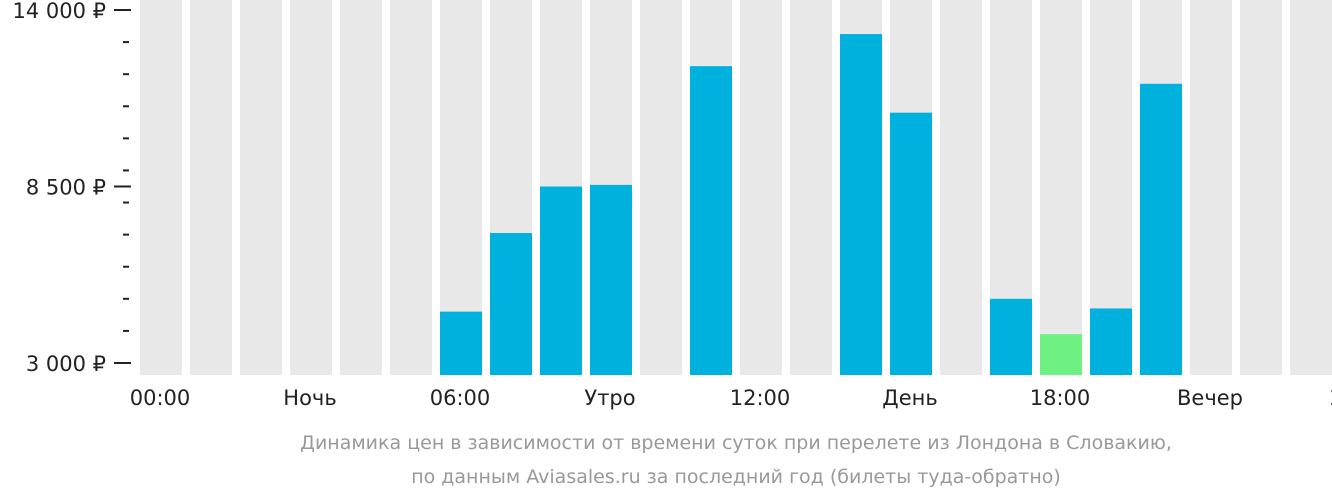 This screenshot has width=1332, height=502. Describe the element at coordinates (861, 205) in the screenshot. I see `price-bar-14:00` at that location.